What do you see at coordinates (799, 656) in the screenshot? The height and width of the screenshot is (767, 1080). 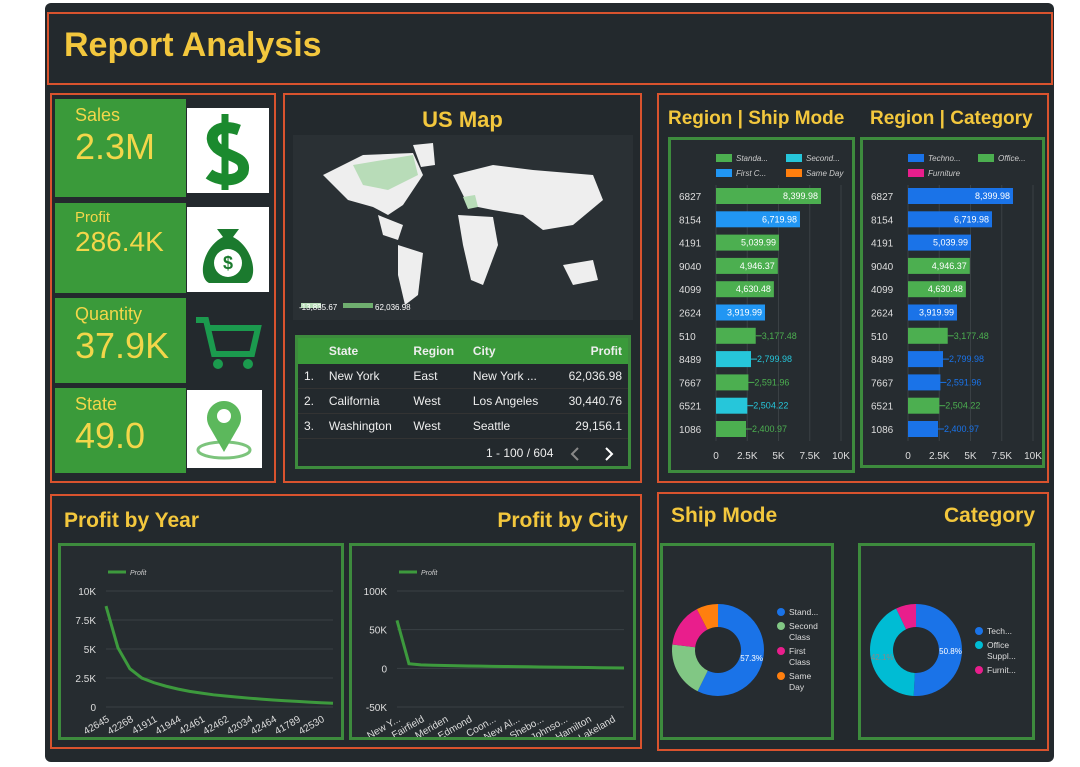 I see `legend-label: First Class` at bounding box center [799, 656].